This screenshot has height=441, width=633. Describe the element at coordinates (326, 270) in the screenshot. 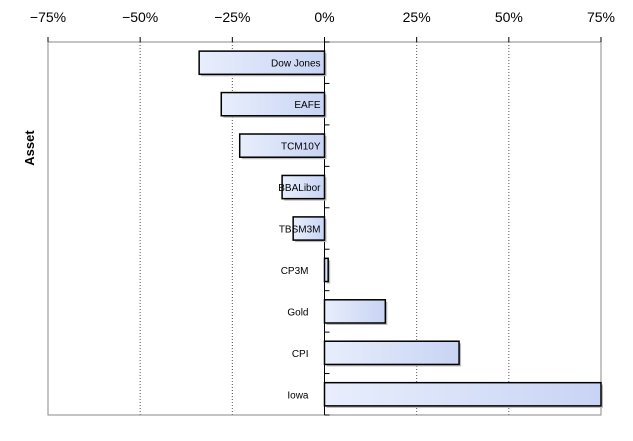

I see `bar-cp3m` at that location.